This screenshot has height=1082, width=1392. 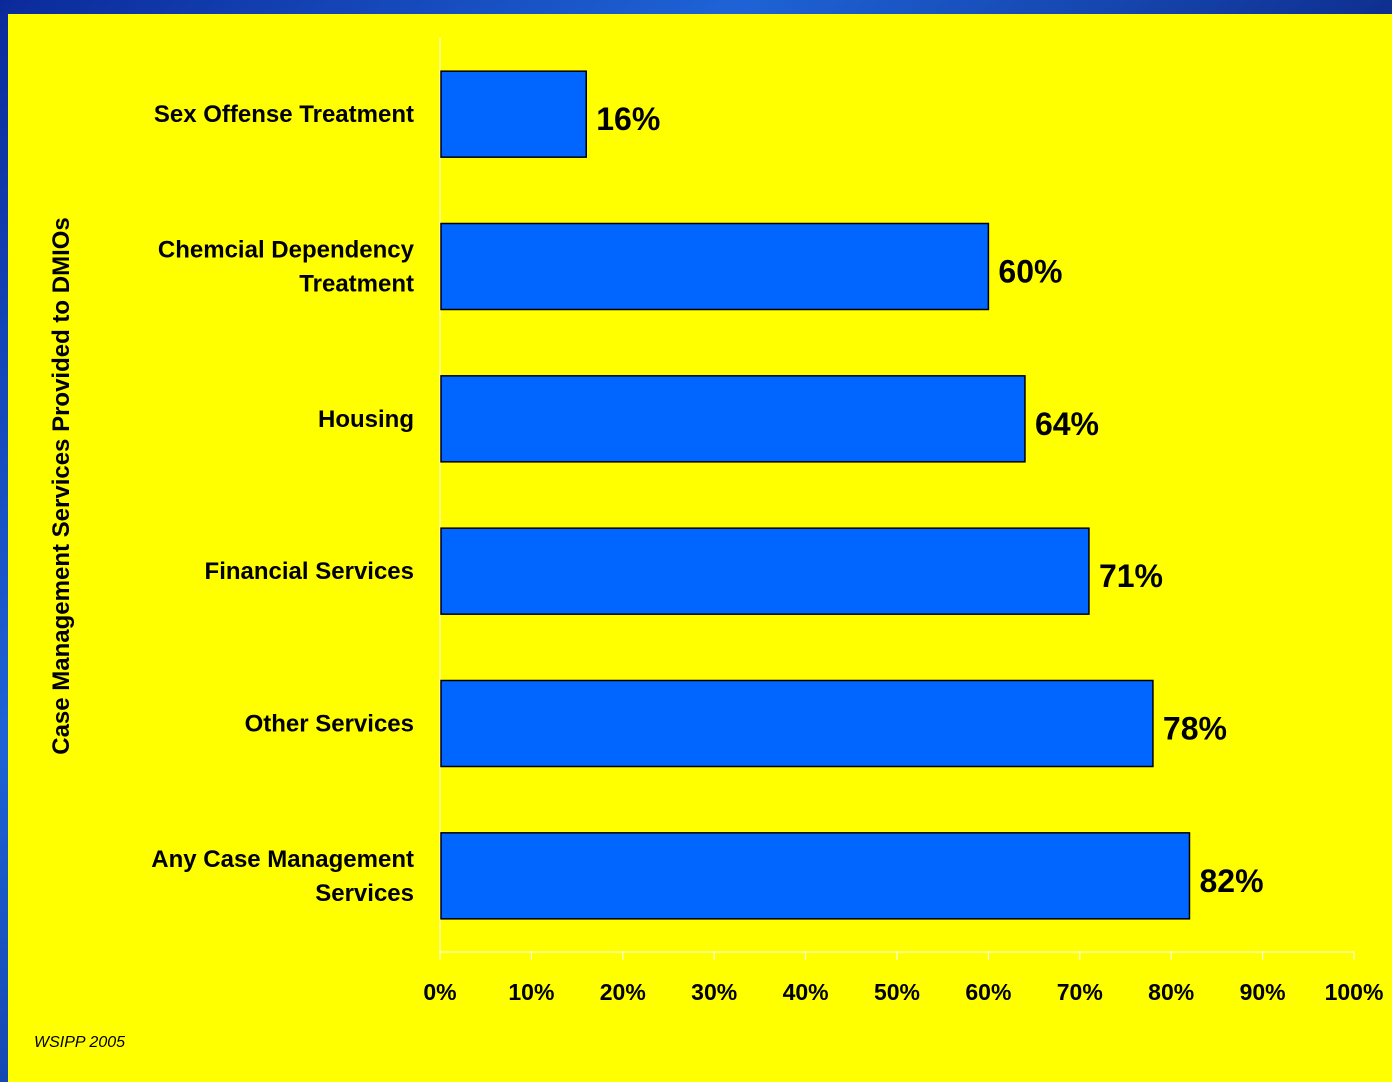 I want to click on category-label: Financial Services, so click(x=309, y=571).